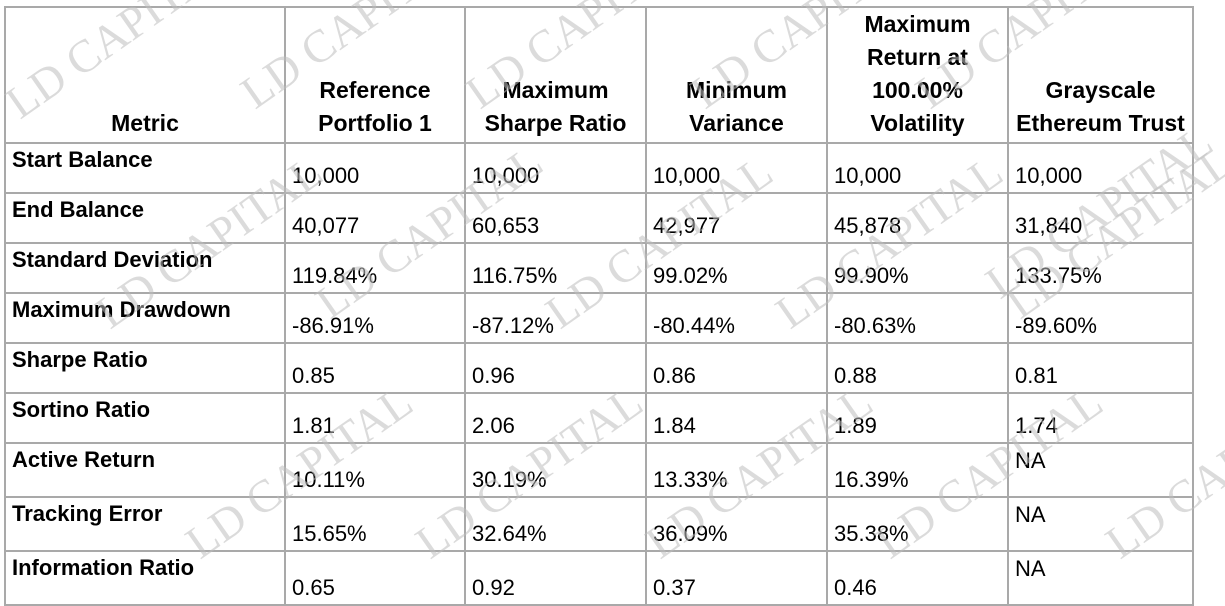 The height and width of the screenshot is (606, 1225). I want to click on table-row: Sharpe Ratio 0.85 0.96 0.86 0.88 0.81, so click(599, 368).